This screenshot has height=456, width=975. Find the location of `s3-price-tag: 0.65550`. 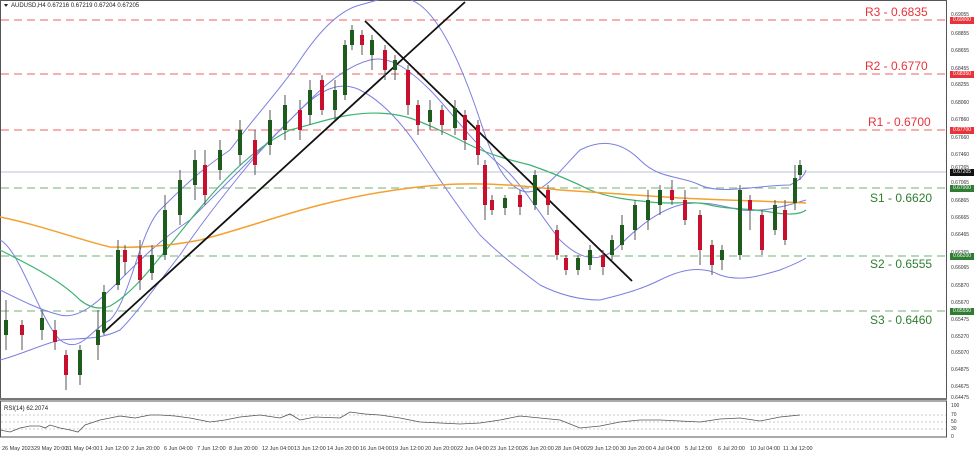

s3-price-tag: 0.65550 is located at coordinates (962, 311).